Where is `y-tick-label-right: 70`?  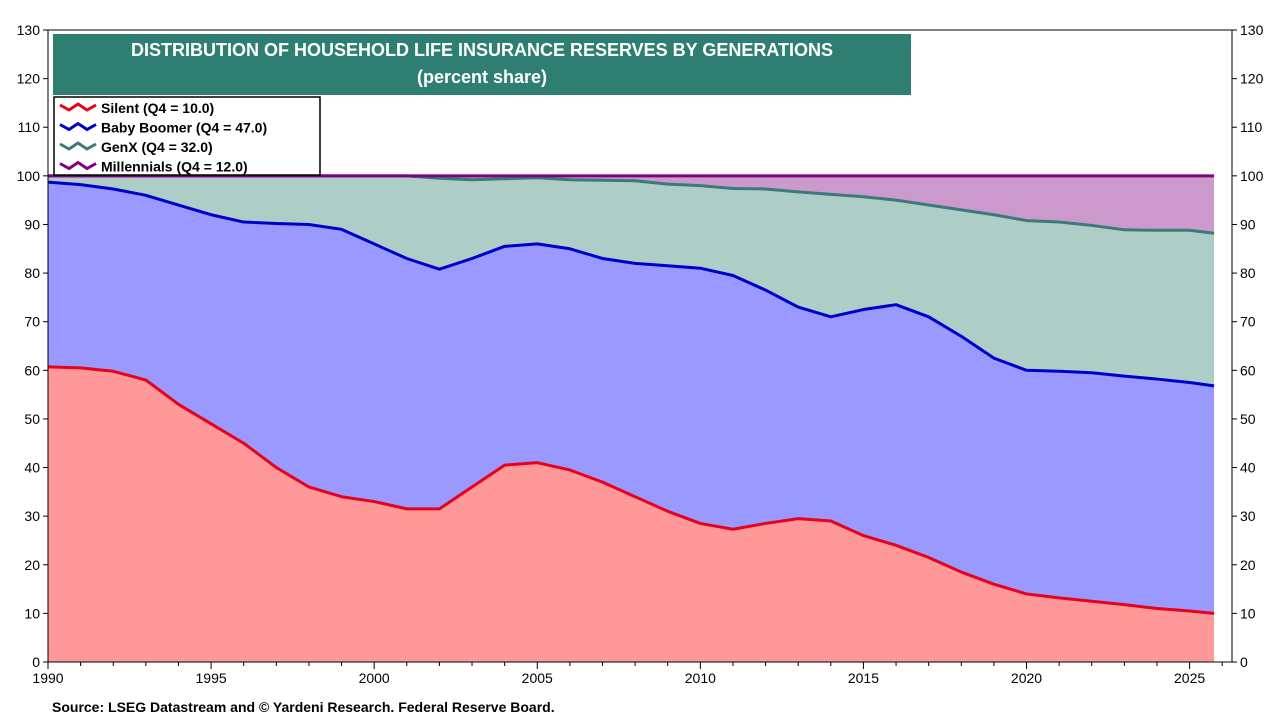 y-tick-label-right: 70 is located at coordinates (1248, 322).